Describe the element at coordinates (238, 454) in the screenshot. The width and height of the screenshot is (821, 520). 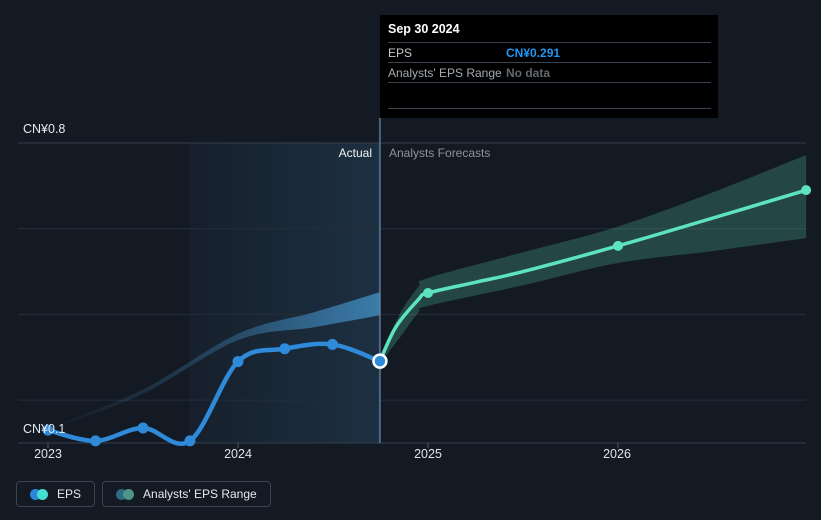
I see `x-tick-2024: 2024` at that location.